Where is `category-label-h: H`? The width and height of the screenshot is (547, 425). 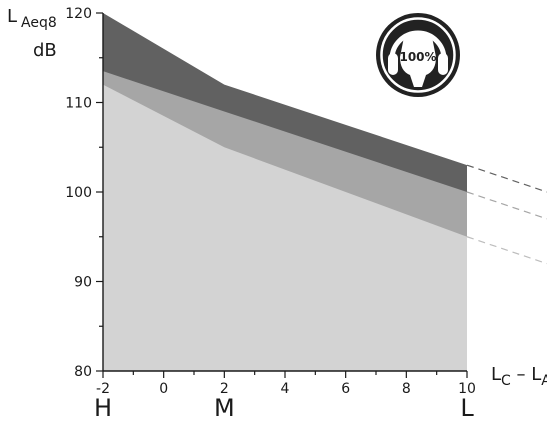 category-label-h: H is located at coordinates (103, 408).